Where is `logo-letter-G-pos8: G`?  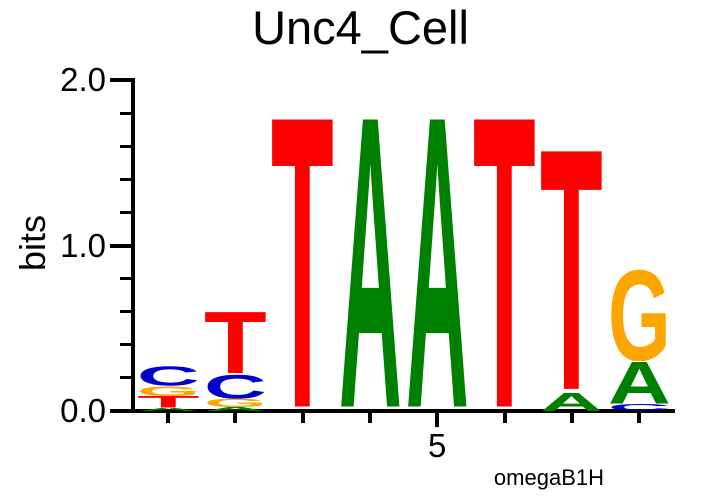 logo-letter-G-pos8: G is located at coordinates (639, 315).